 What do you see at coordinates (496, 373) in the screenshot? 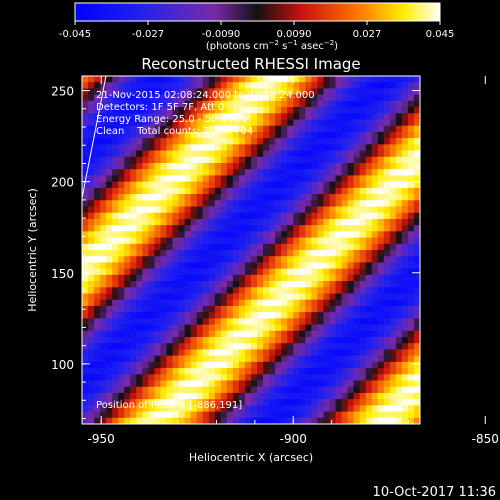
I see `marker-point` at bounding box center [496, 373].